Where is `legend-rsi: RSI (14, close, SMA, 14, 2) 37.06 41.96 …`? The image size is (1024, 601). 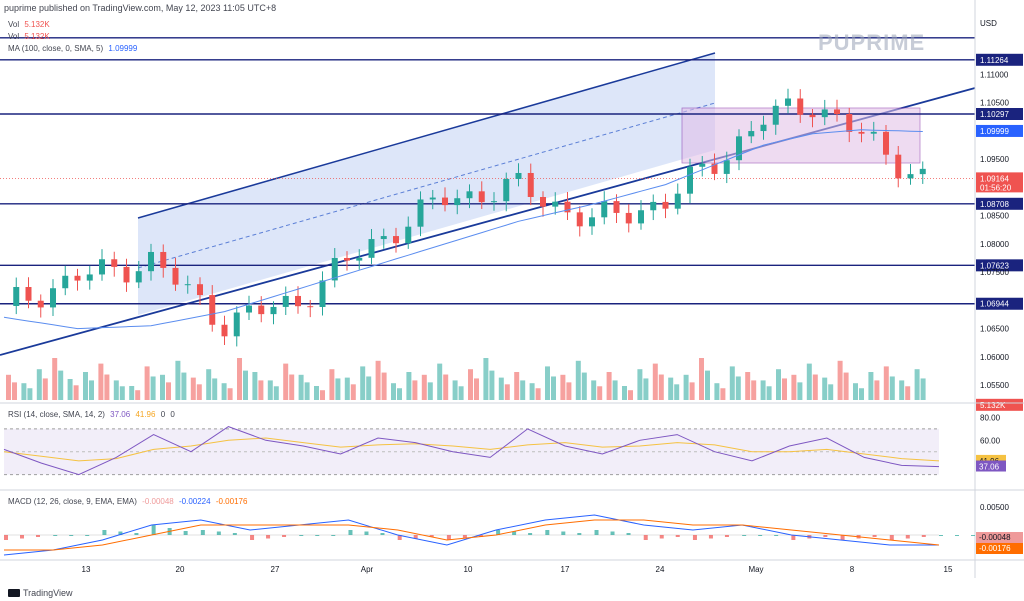 legend-rsi: RSI (14, close, SMA, 14, 2) 37.06 41.96 … is located at coordinates (91, 414).